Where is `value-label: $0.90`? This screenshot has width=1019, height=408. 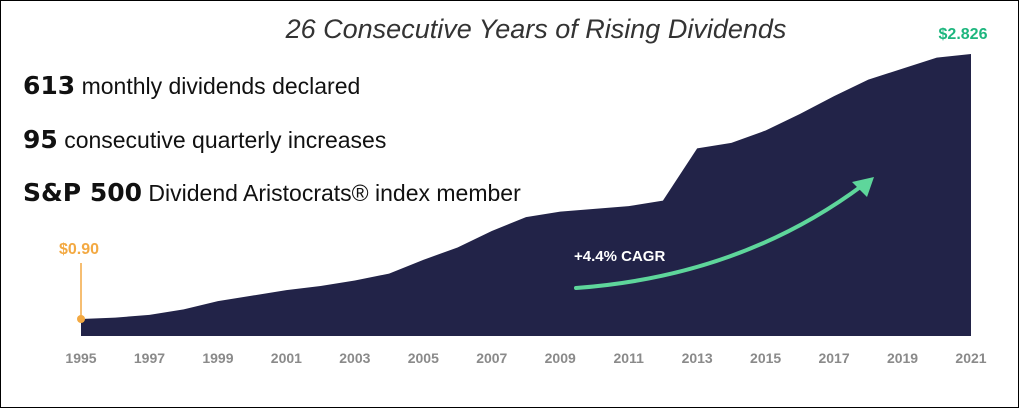
value-label: $0.90 is located at coordinates (79, 249).